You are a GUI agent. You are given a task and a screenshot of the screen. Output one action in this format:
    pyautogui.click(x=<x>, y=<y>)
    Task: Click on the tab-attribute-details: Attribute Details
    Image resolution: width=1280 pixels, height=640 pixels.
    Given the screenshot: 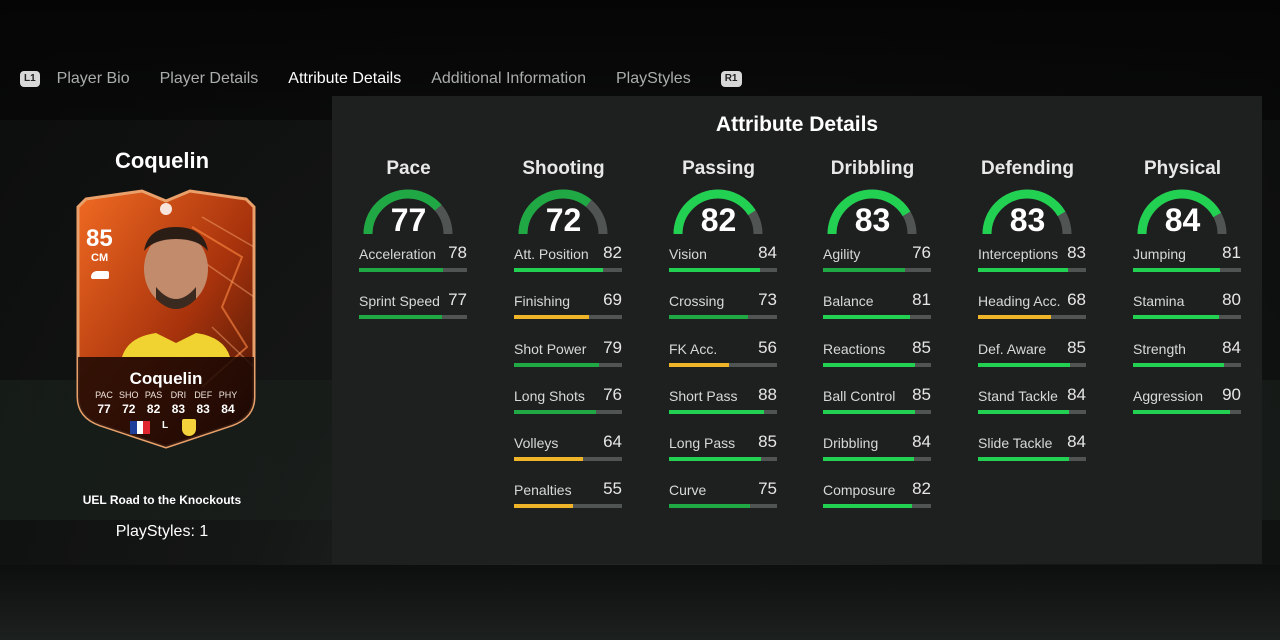 What is the action you would take?
    pyautogui.click(x=345, y=78)
    